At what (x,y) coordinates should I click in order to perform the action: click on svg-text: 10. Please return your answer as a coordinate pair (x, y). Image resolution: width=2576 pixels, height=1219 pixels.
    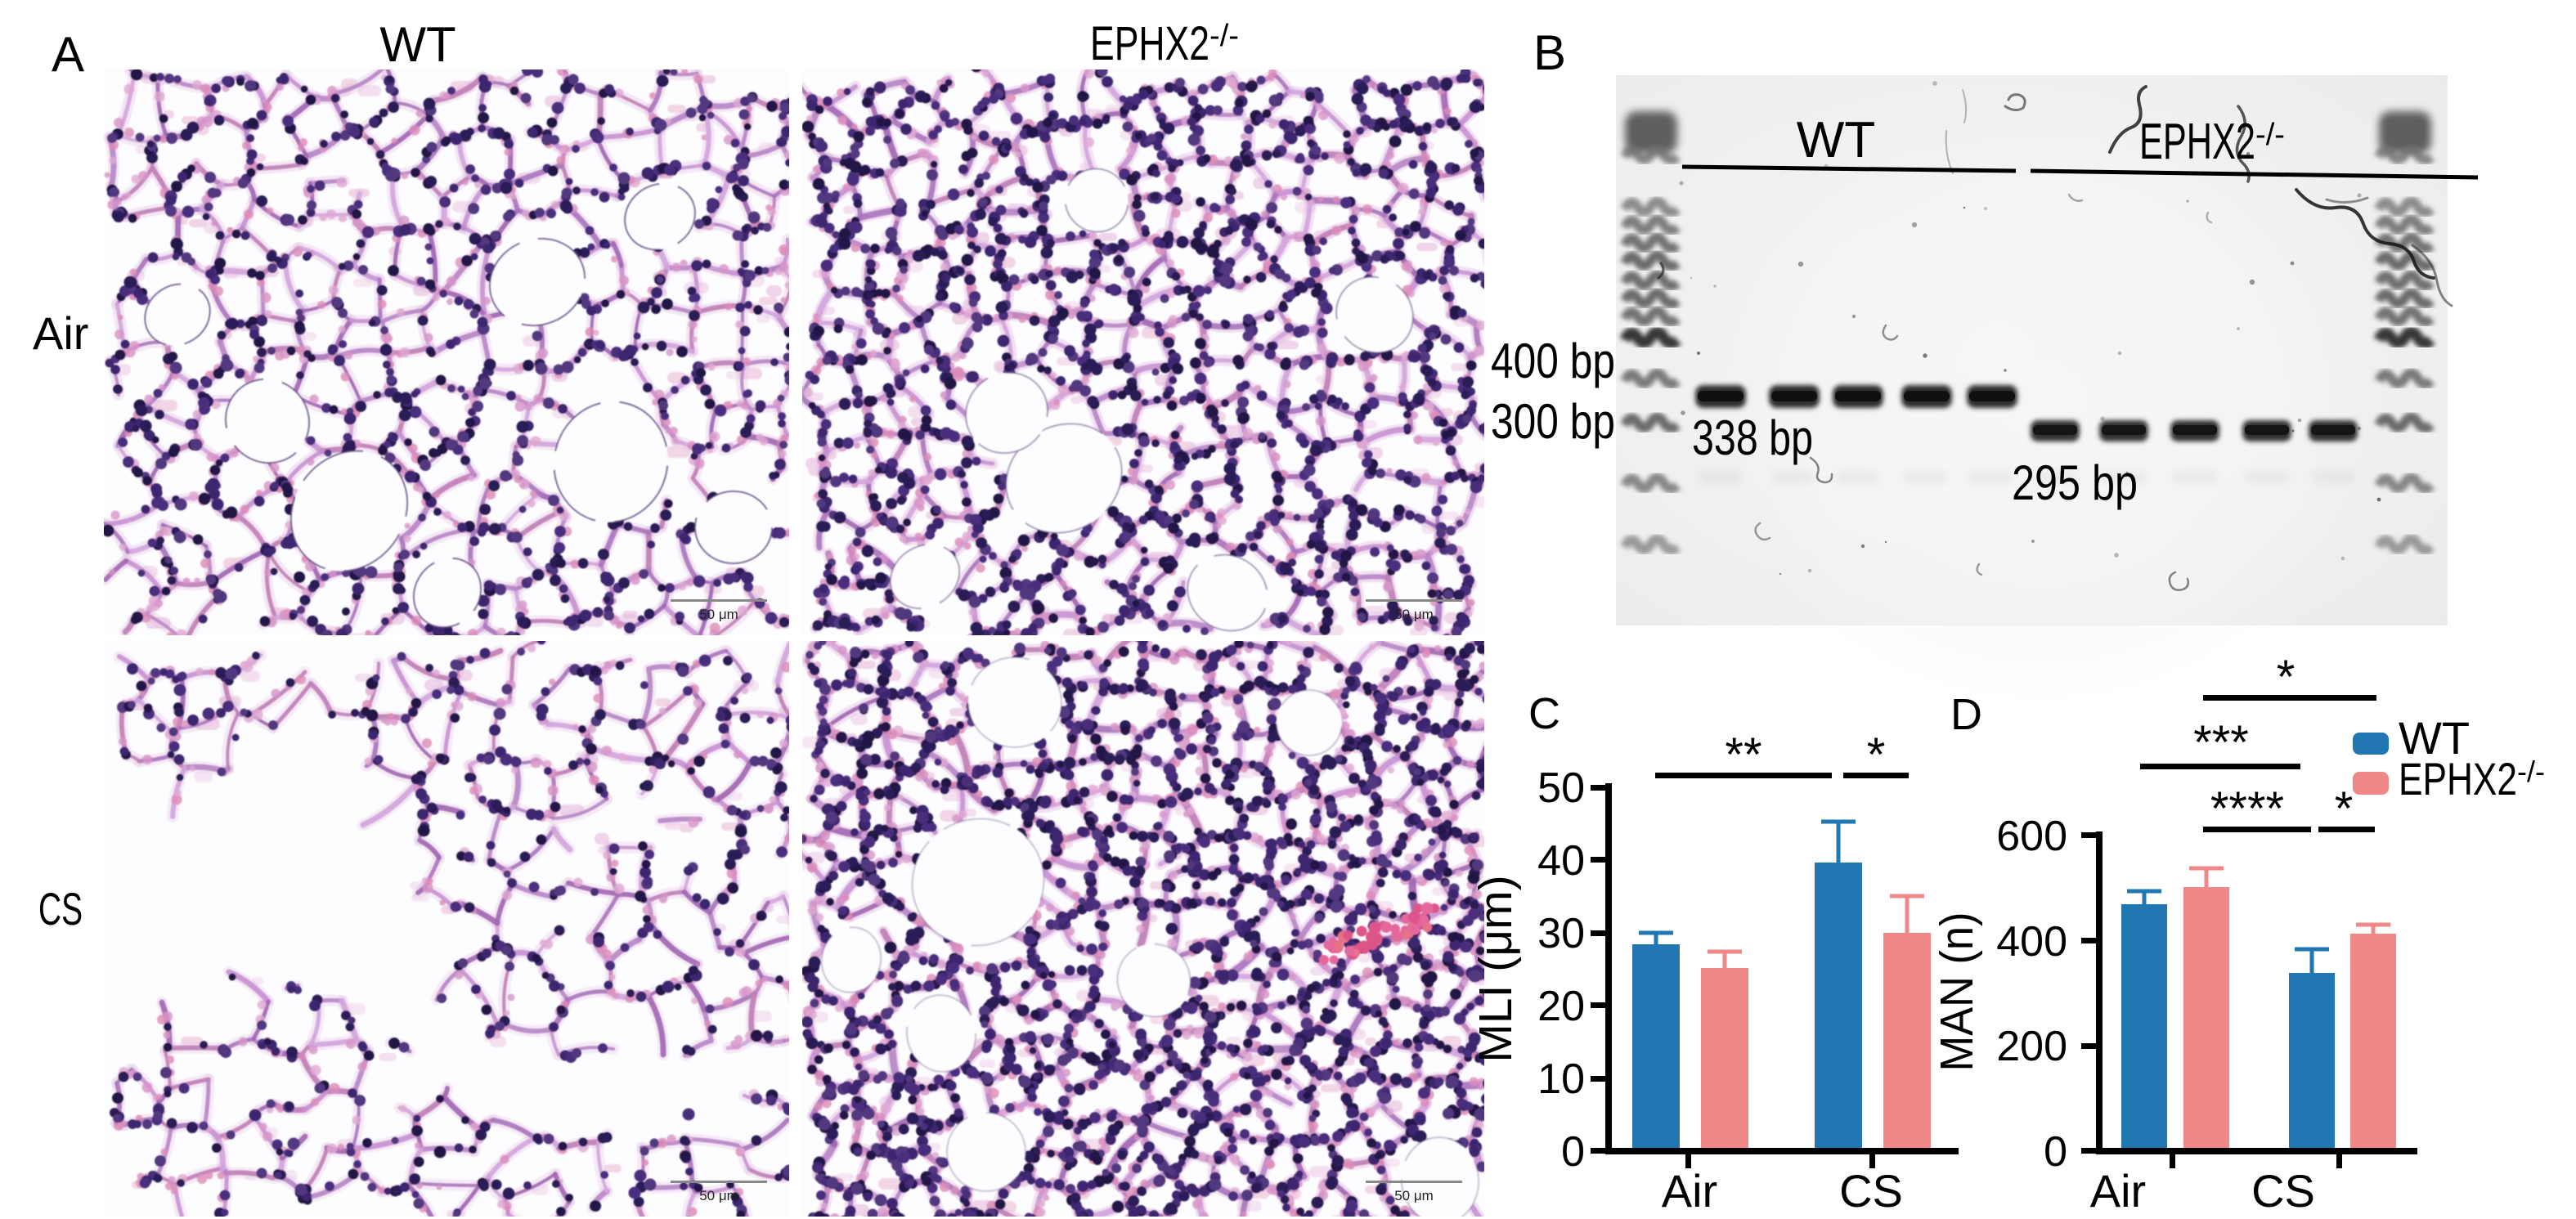
    Looking at the image, I should click on (1561, 1079).